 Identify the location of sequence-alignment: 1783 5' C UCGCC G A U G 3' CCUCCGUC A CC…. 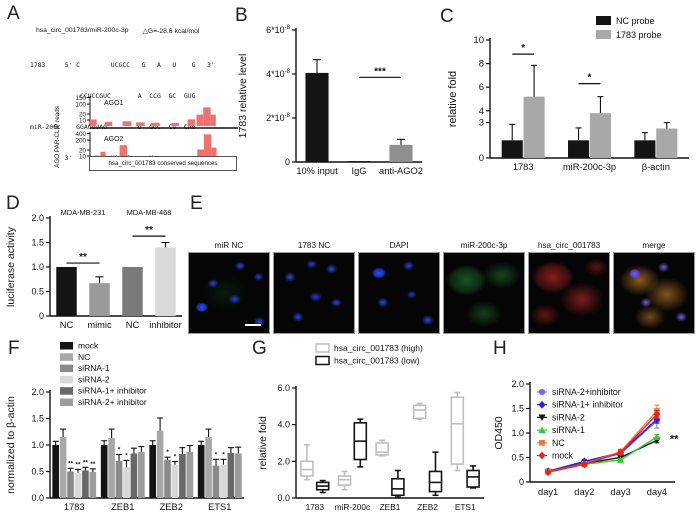
(122, 111).